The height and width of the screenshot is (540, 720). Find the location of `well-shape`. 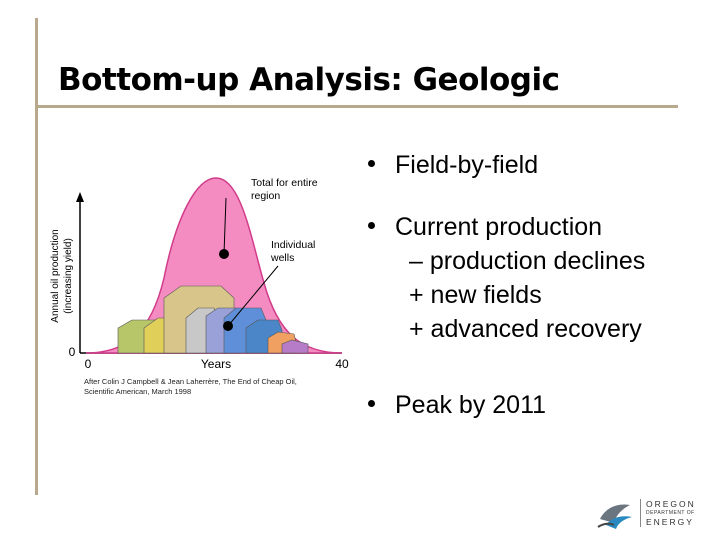

well-shape is located at coordinates (295, 346).